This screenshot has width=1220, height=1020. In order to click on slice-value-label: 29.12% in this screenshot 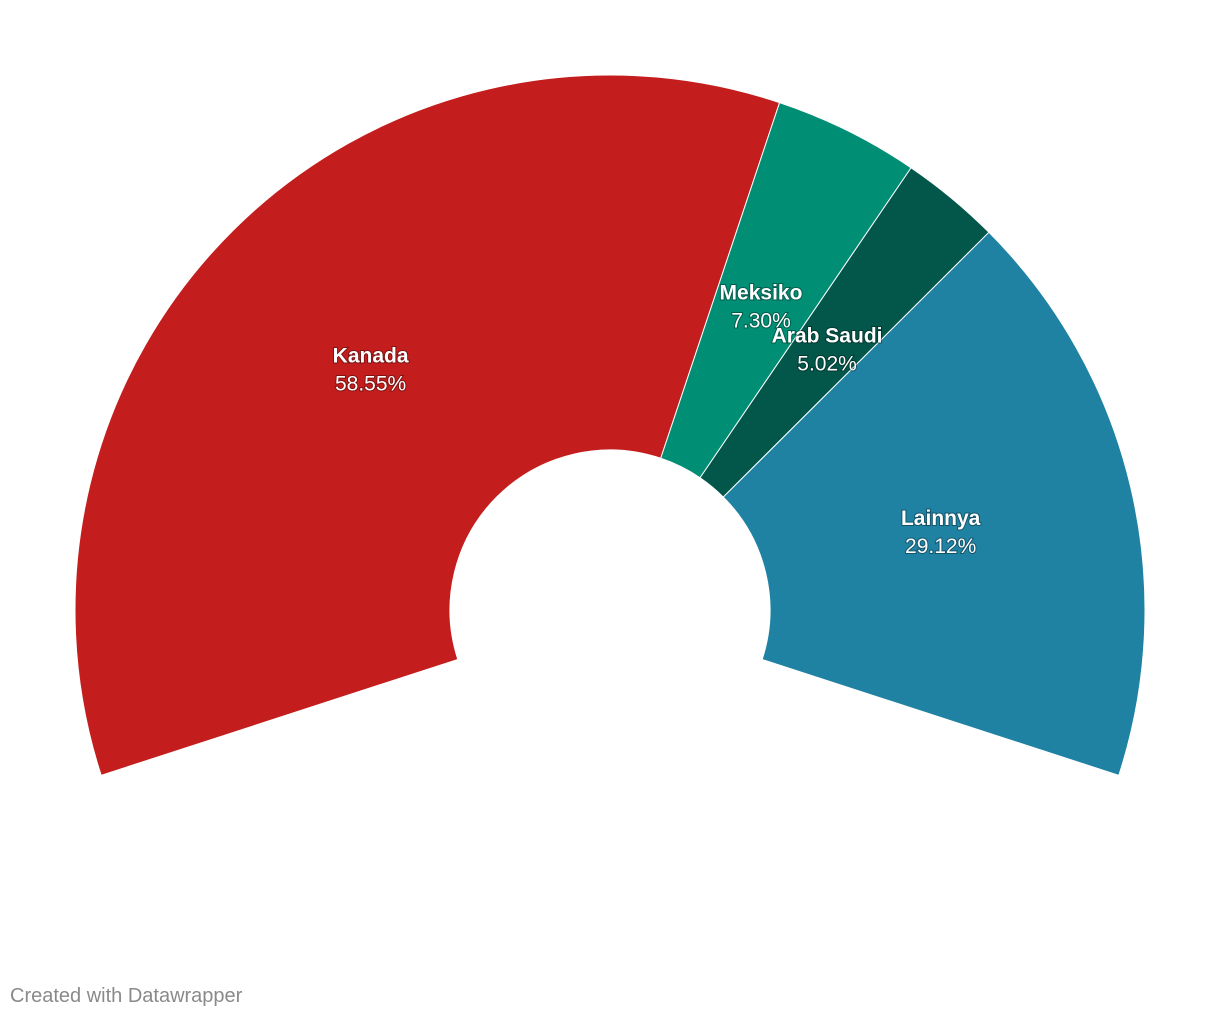, I will do `click(940, 546)`.